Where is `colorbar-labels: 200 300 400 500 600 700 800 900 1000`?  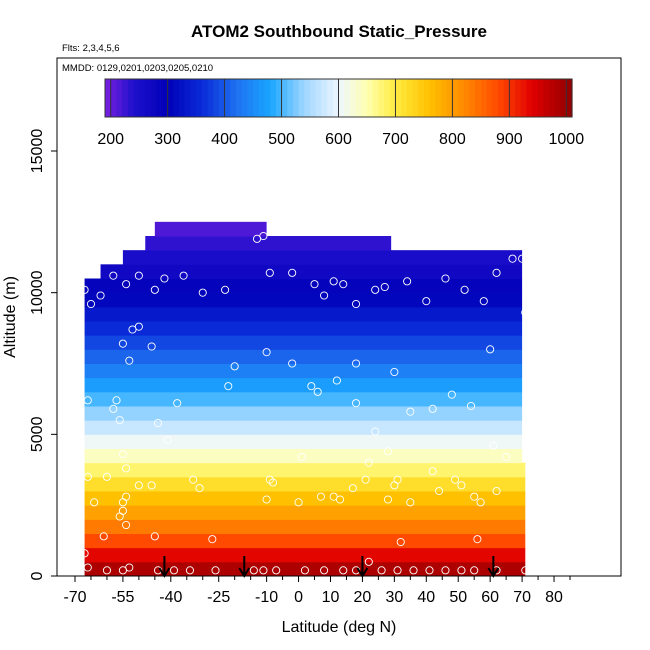
colorbar-labels: 200 300 400 500 600 700 800 900 1000 is located at coordinates (340, 139).